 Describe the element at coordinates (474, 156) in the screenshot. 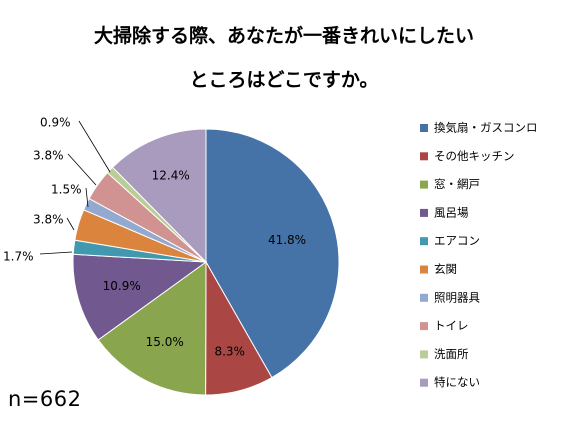

I see `legend-label-other-kitchen: その他キッチン` at that location.